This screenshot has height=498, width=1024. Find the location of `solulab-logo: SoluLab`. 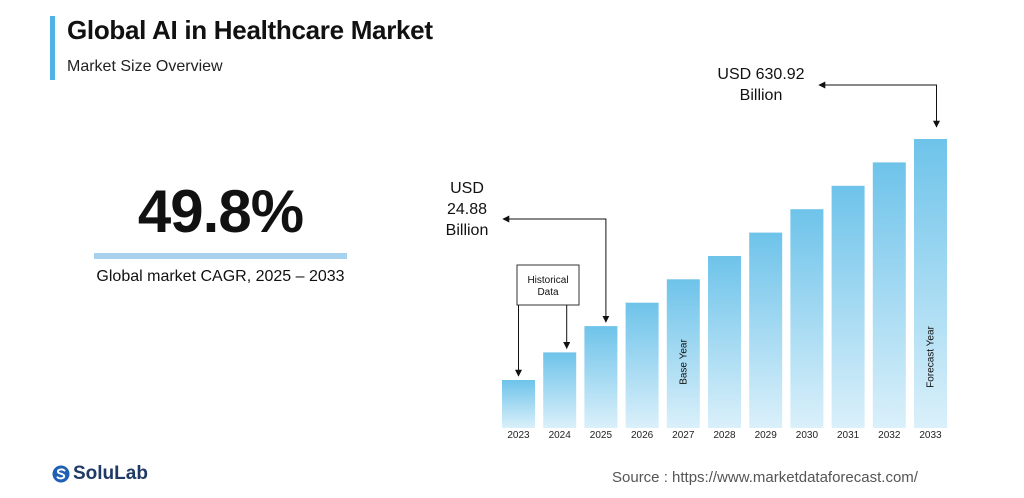

solulab-logo: SoluLab is located at coordinates (100, 474).